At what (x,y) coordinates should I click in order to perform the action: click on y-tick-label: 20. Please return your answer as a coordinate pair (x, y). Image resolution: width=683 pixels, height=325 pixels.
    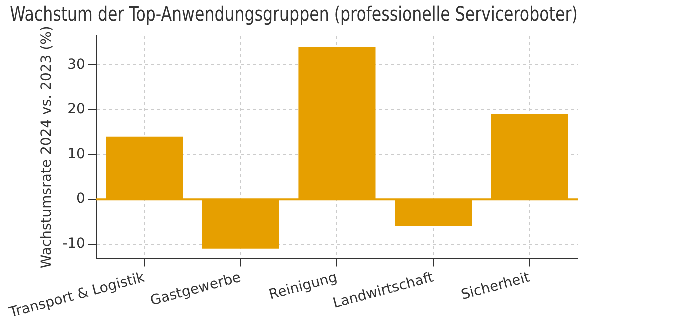
    Looking at the image, I should click on (77, 110).